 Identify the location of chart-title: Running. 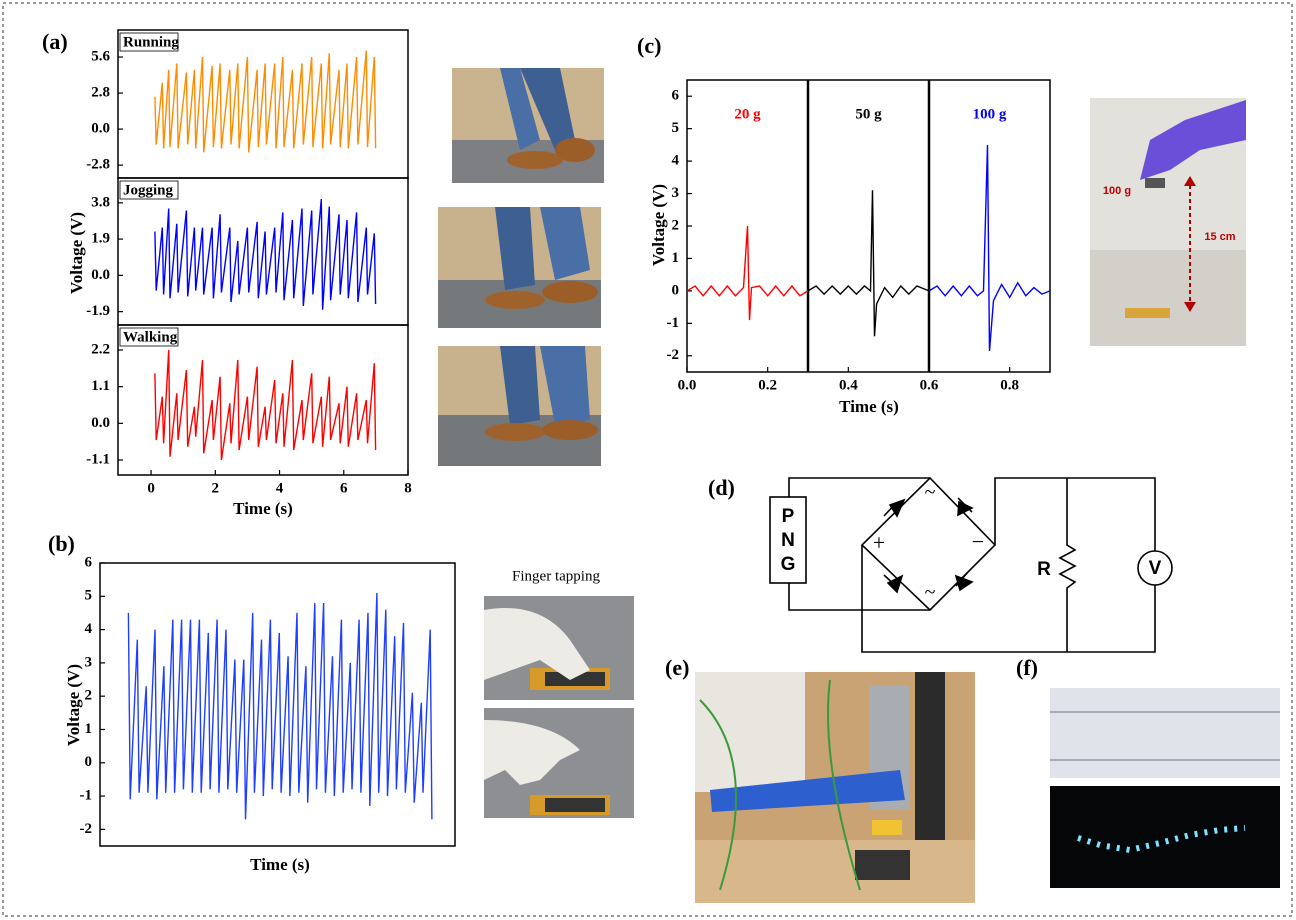
(151, 42).